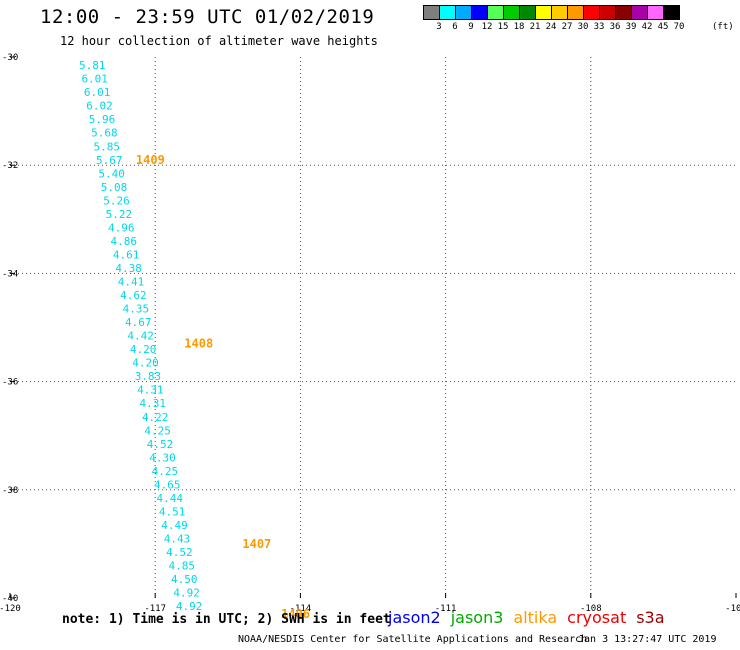 The width and height of the screenshot is (740, 650). What do you see at coordinates (535, 27) in the screenshot?
I see `legend-label: 21` at bounding box center [535, 27].